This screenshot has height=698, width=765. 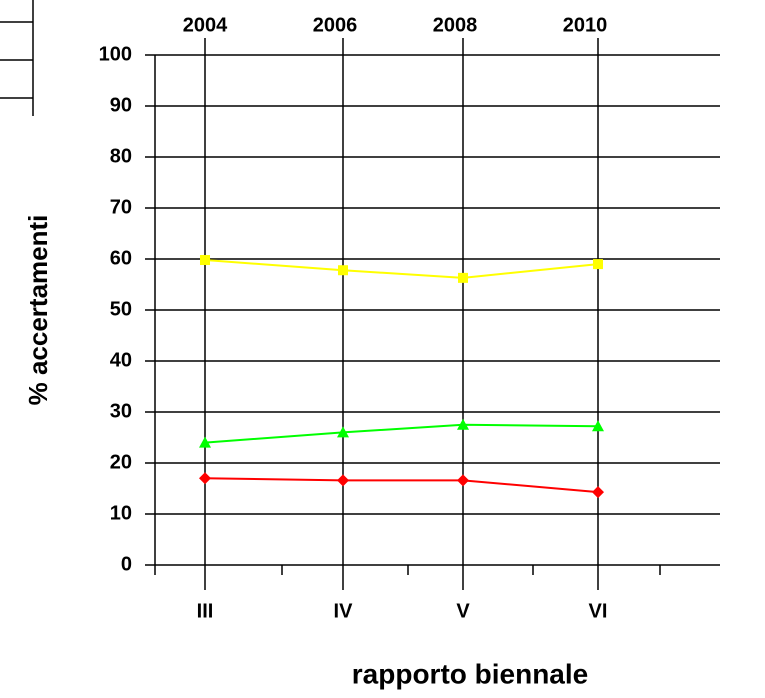 What do you see at coordinates (455, 25) in the screenshot?
I see `top-label: 2008` at bounding box center [455, 25].